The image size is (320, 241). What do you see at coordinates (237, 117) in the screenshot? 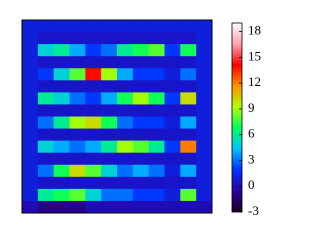
I see `colorbar` at bounding box center [237, 117].